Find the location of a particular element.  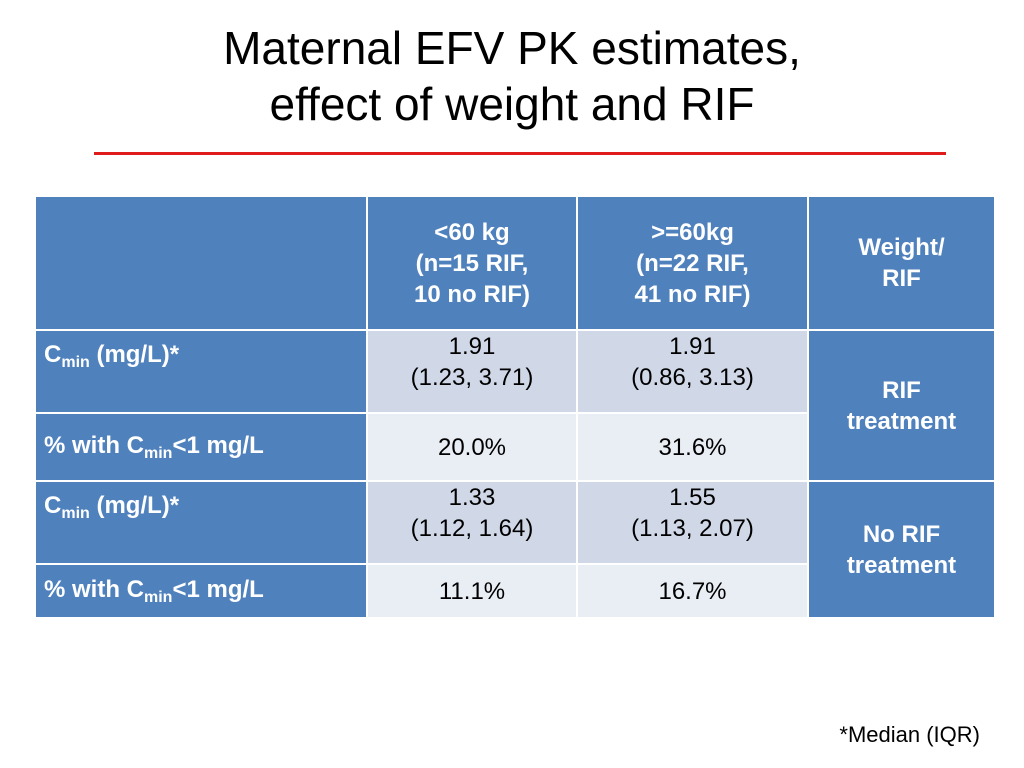

pct-norif-60kg-plus: 16.7% is located at coordinates (692, 591).